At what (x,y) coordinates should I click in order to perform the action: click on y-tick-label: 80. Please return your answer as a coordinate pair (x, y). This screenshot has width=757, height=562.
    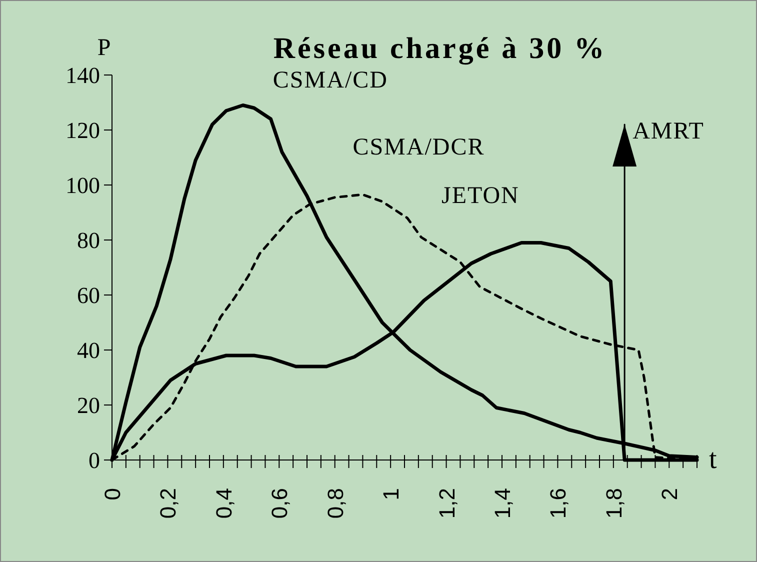
    Looking at the image, I should click on (88, 240).